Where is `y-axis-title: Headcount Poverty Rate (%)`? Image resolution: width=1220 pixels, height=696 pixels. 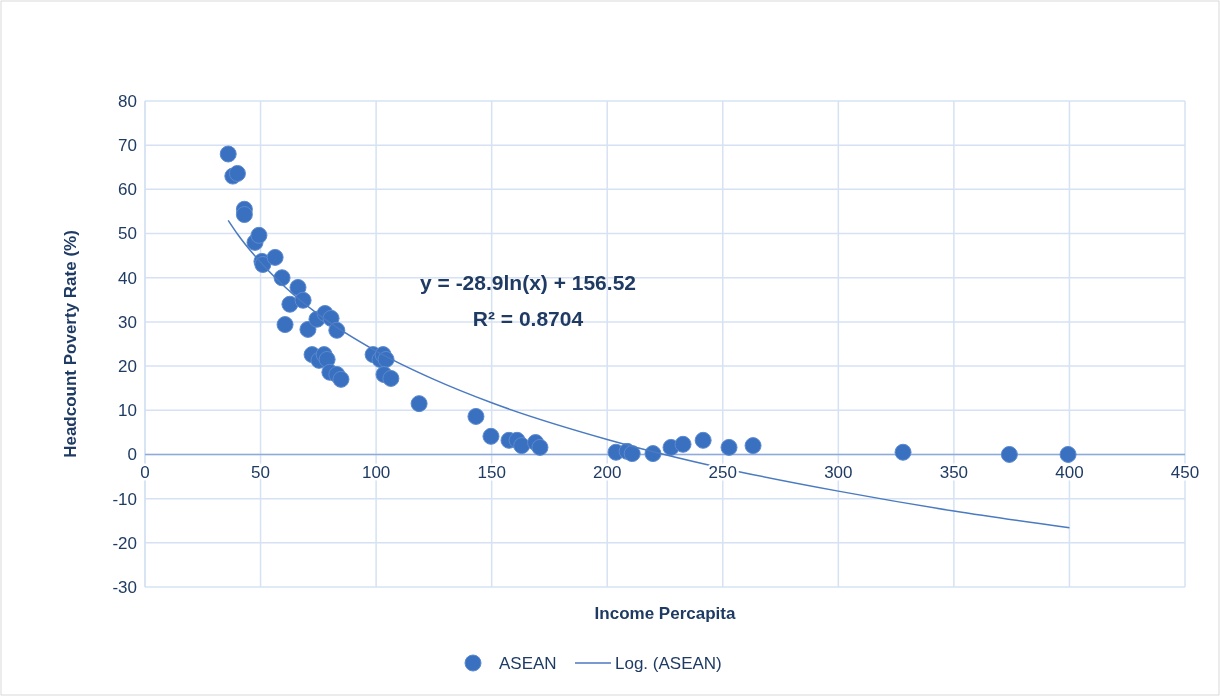
y-axis-title: Headcount Poverty Rate (%) is located at coordinates (70, 344).